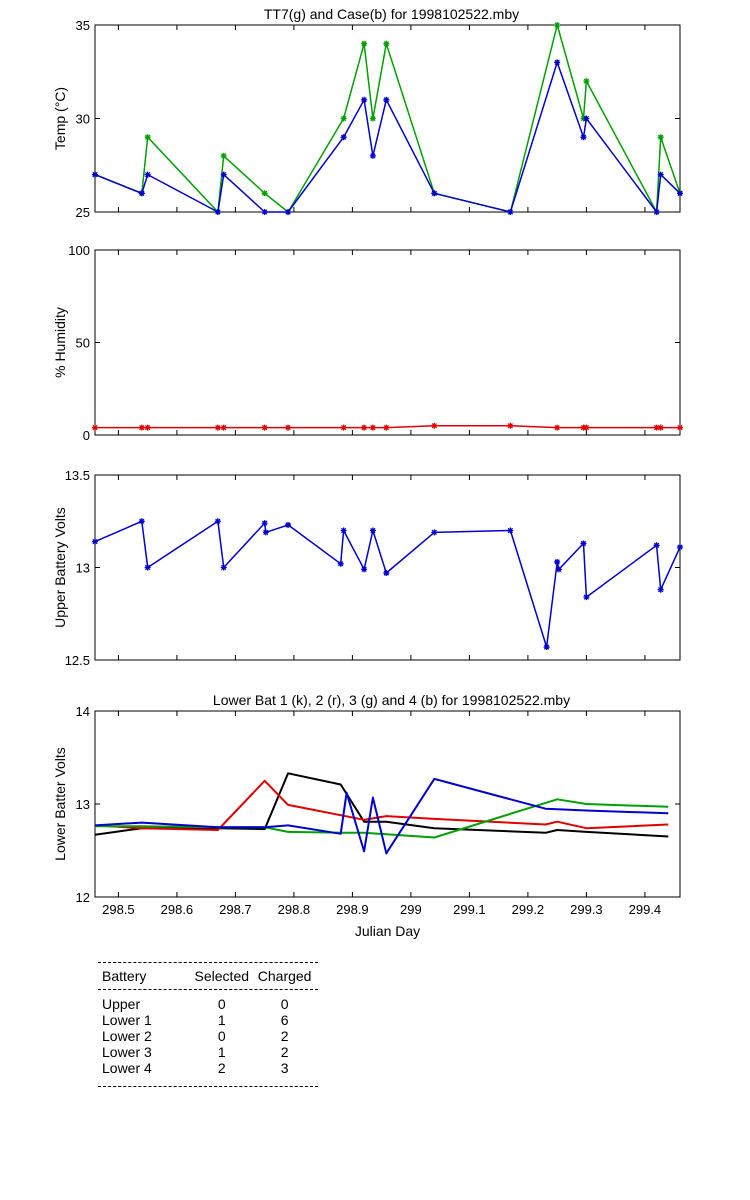 Image resolution: width=750 pixels, height=1200 pixels. I want to click on battery-name: Lower 3, so click(127, 1052).